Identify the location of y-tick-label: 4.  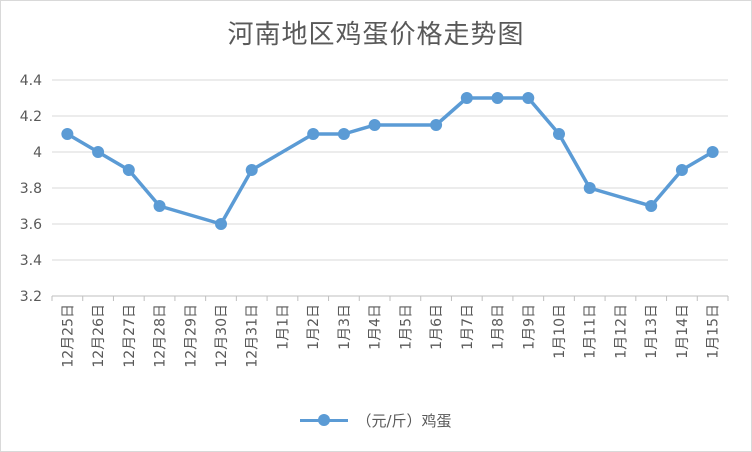
(37, 153).